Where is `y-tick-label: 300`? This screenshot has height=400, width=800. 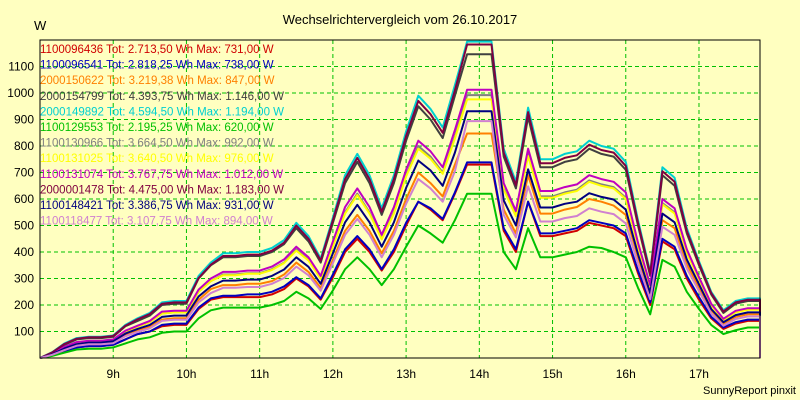
y-tick-label: 300 is located at coordinates (24, 279).